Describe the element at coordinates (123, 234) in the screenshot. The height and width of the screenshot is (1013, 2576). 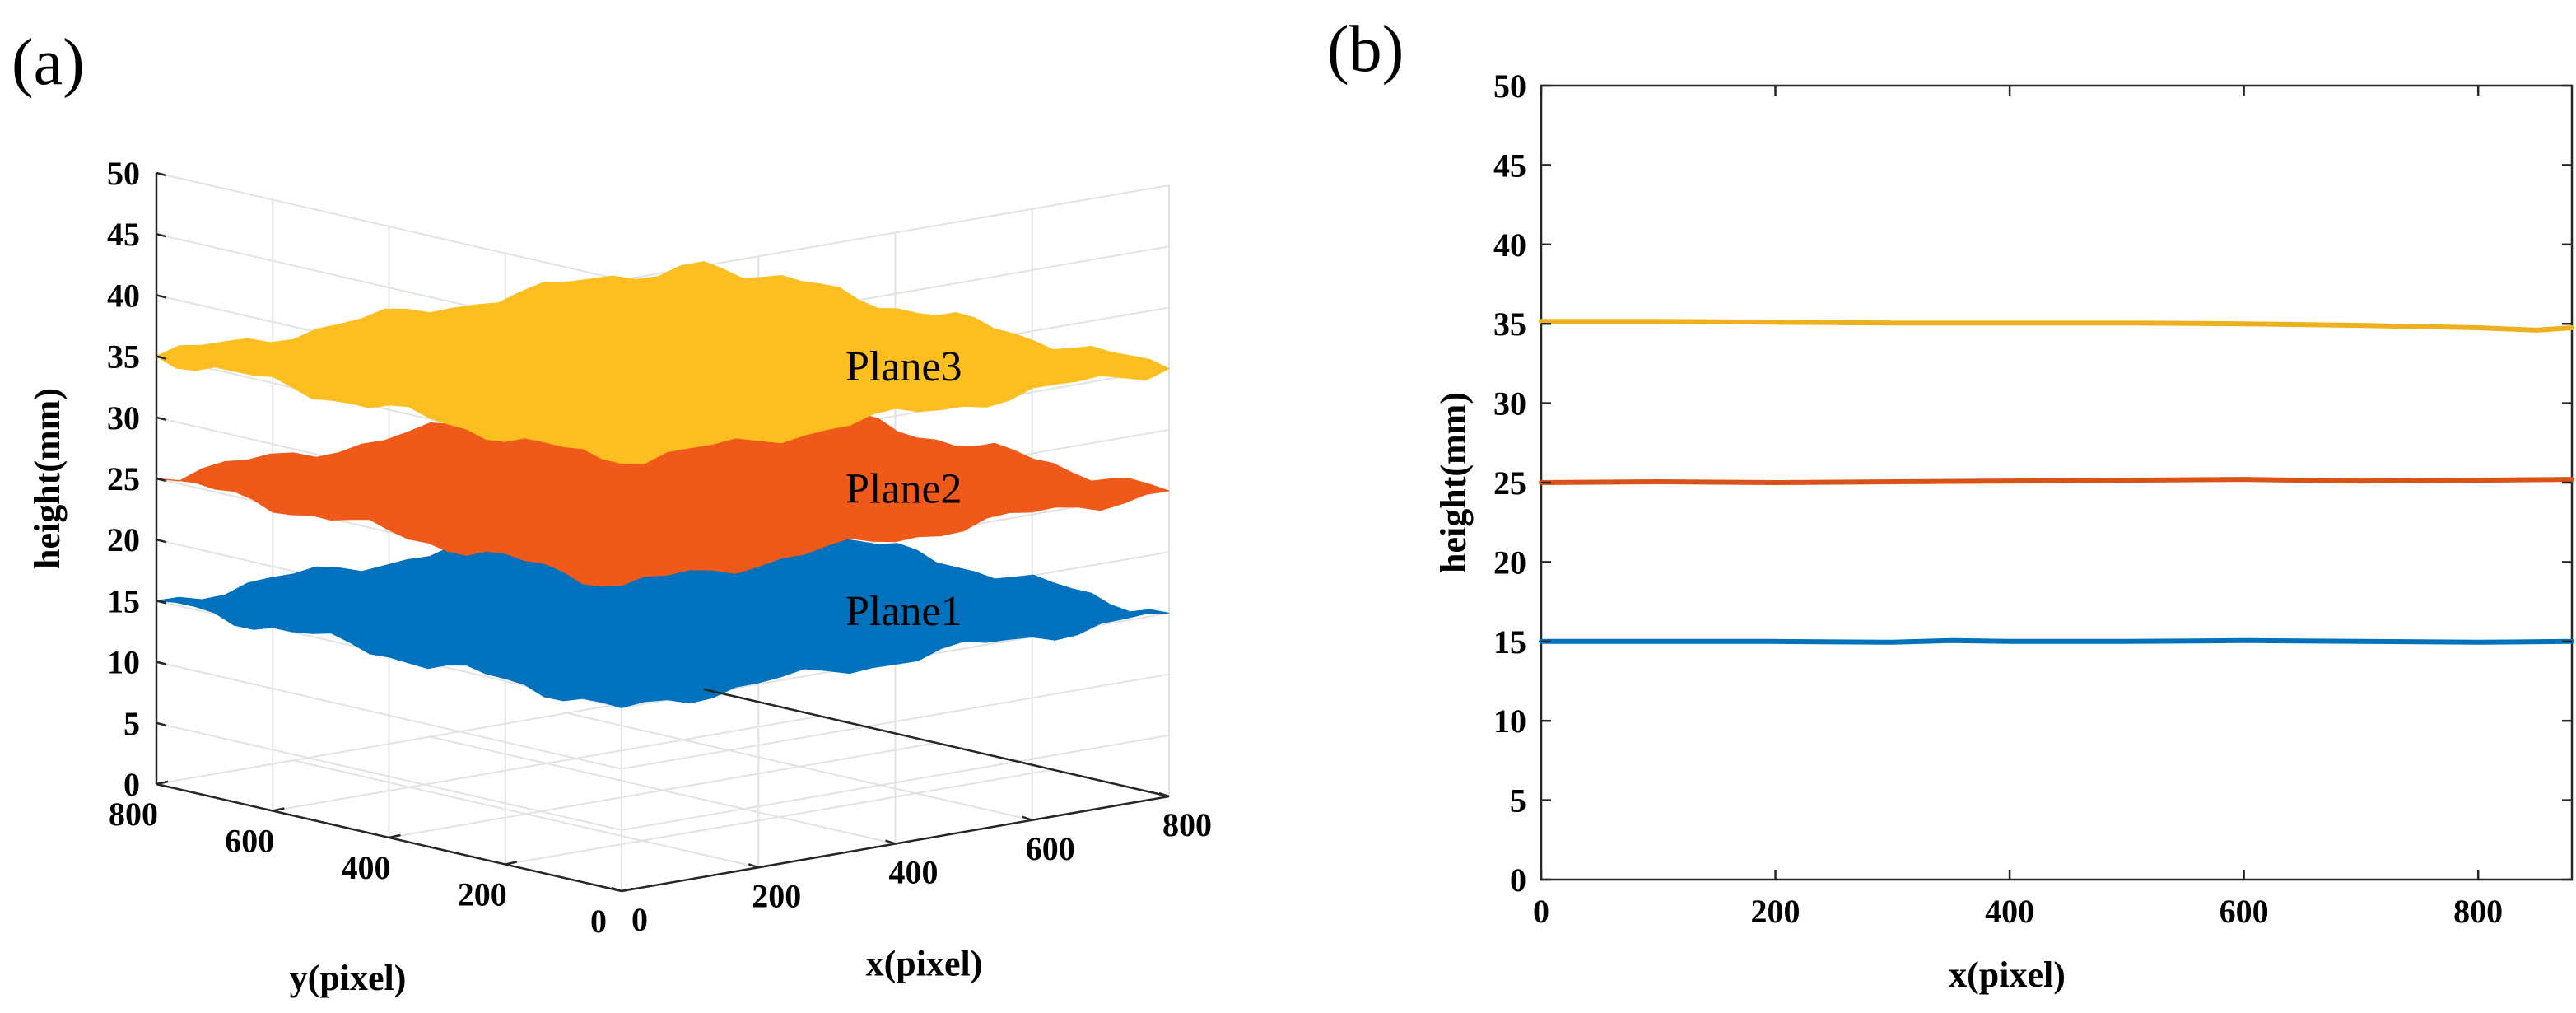
I see `z-tick-label: 45` at that location.